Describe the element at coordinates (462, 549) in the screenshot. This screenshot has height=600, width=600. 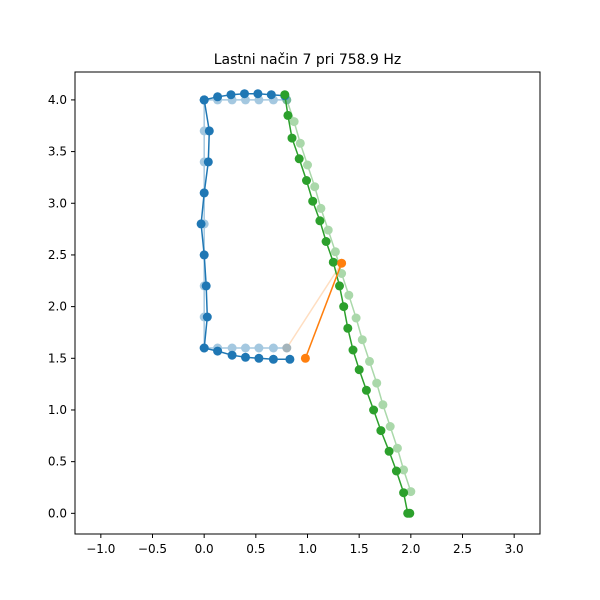
I see `x-tick-label: 2.5` at that location.